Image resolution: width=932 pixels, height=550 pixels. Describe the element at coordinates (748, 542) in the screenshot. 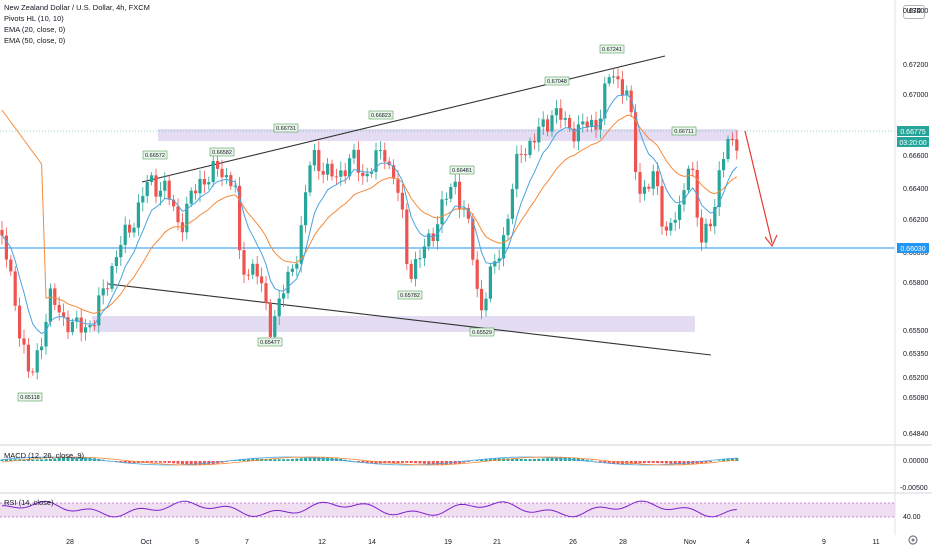

I see `time-tick-label: 4` at that location.